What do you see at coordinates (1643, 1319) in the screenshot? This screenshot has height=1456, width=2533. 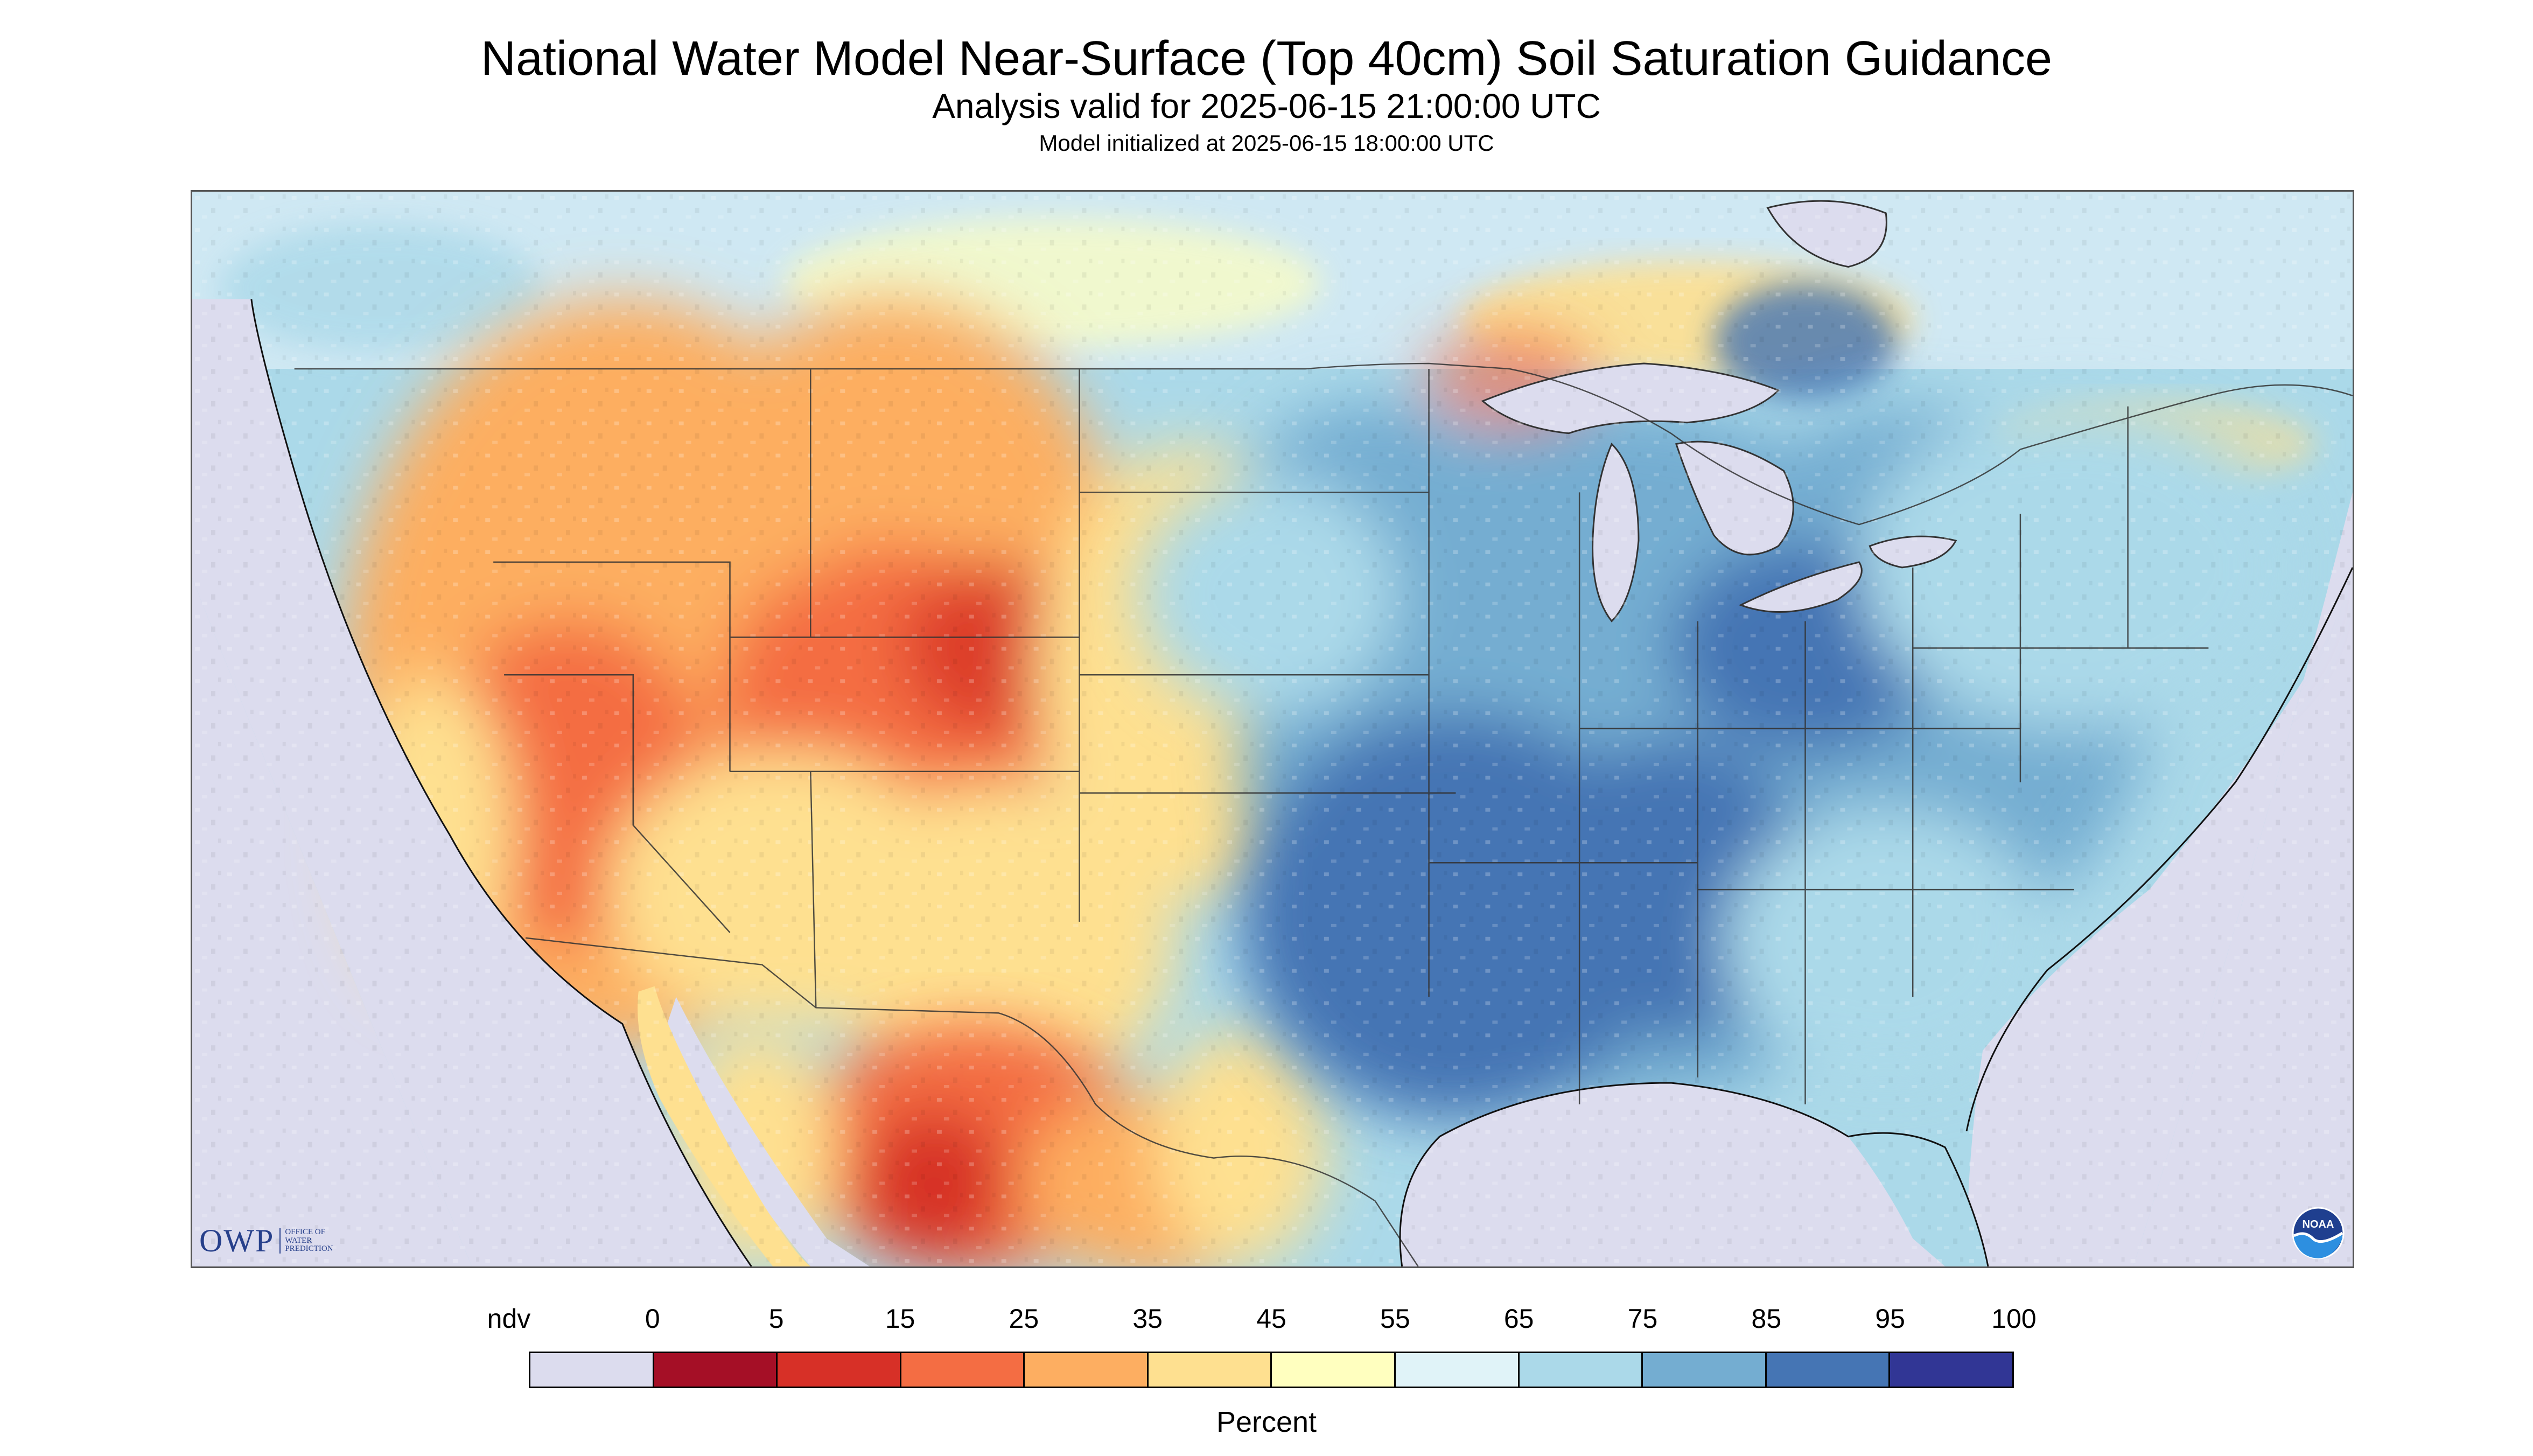 I see `legend-tick-label: 75` at bounding box center [1643, 1319].